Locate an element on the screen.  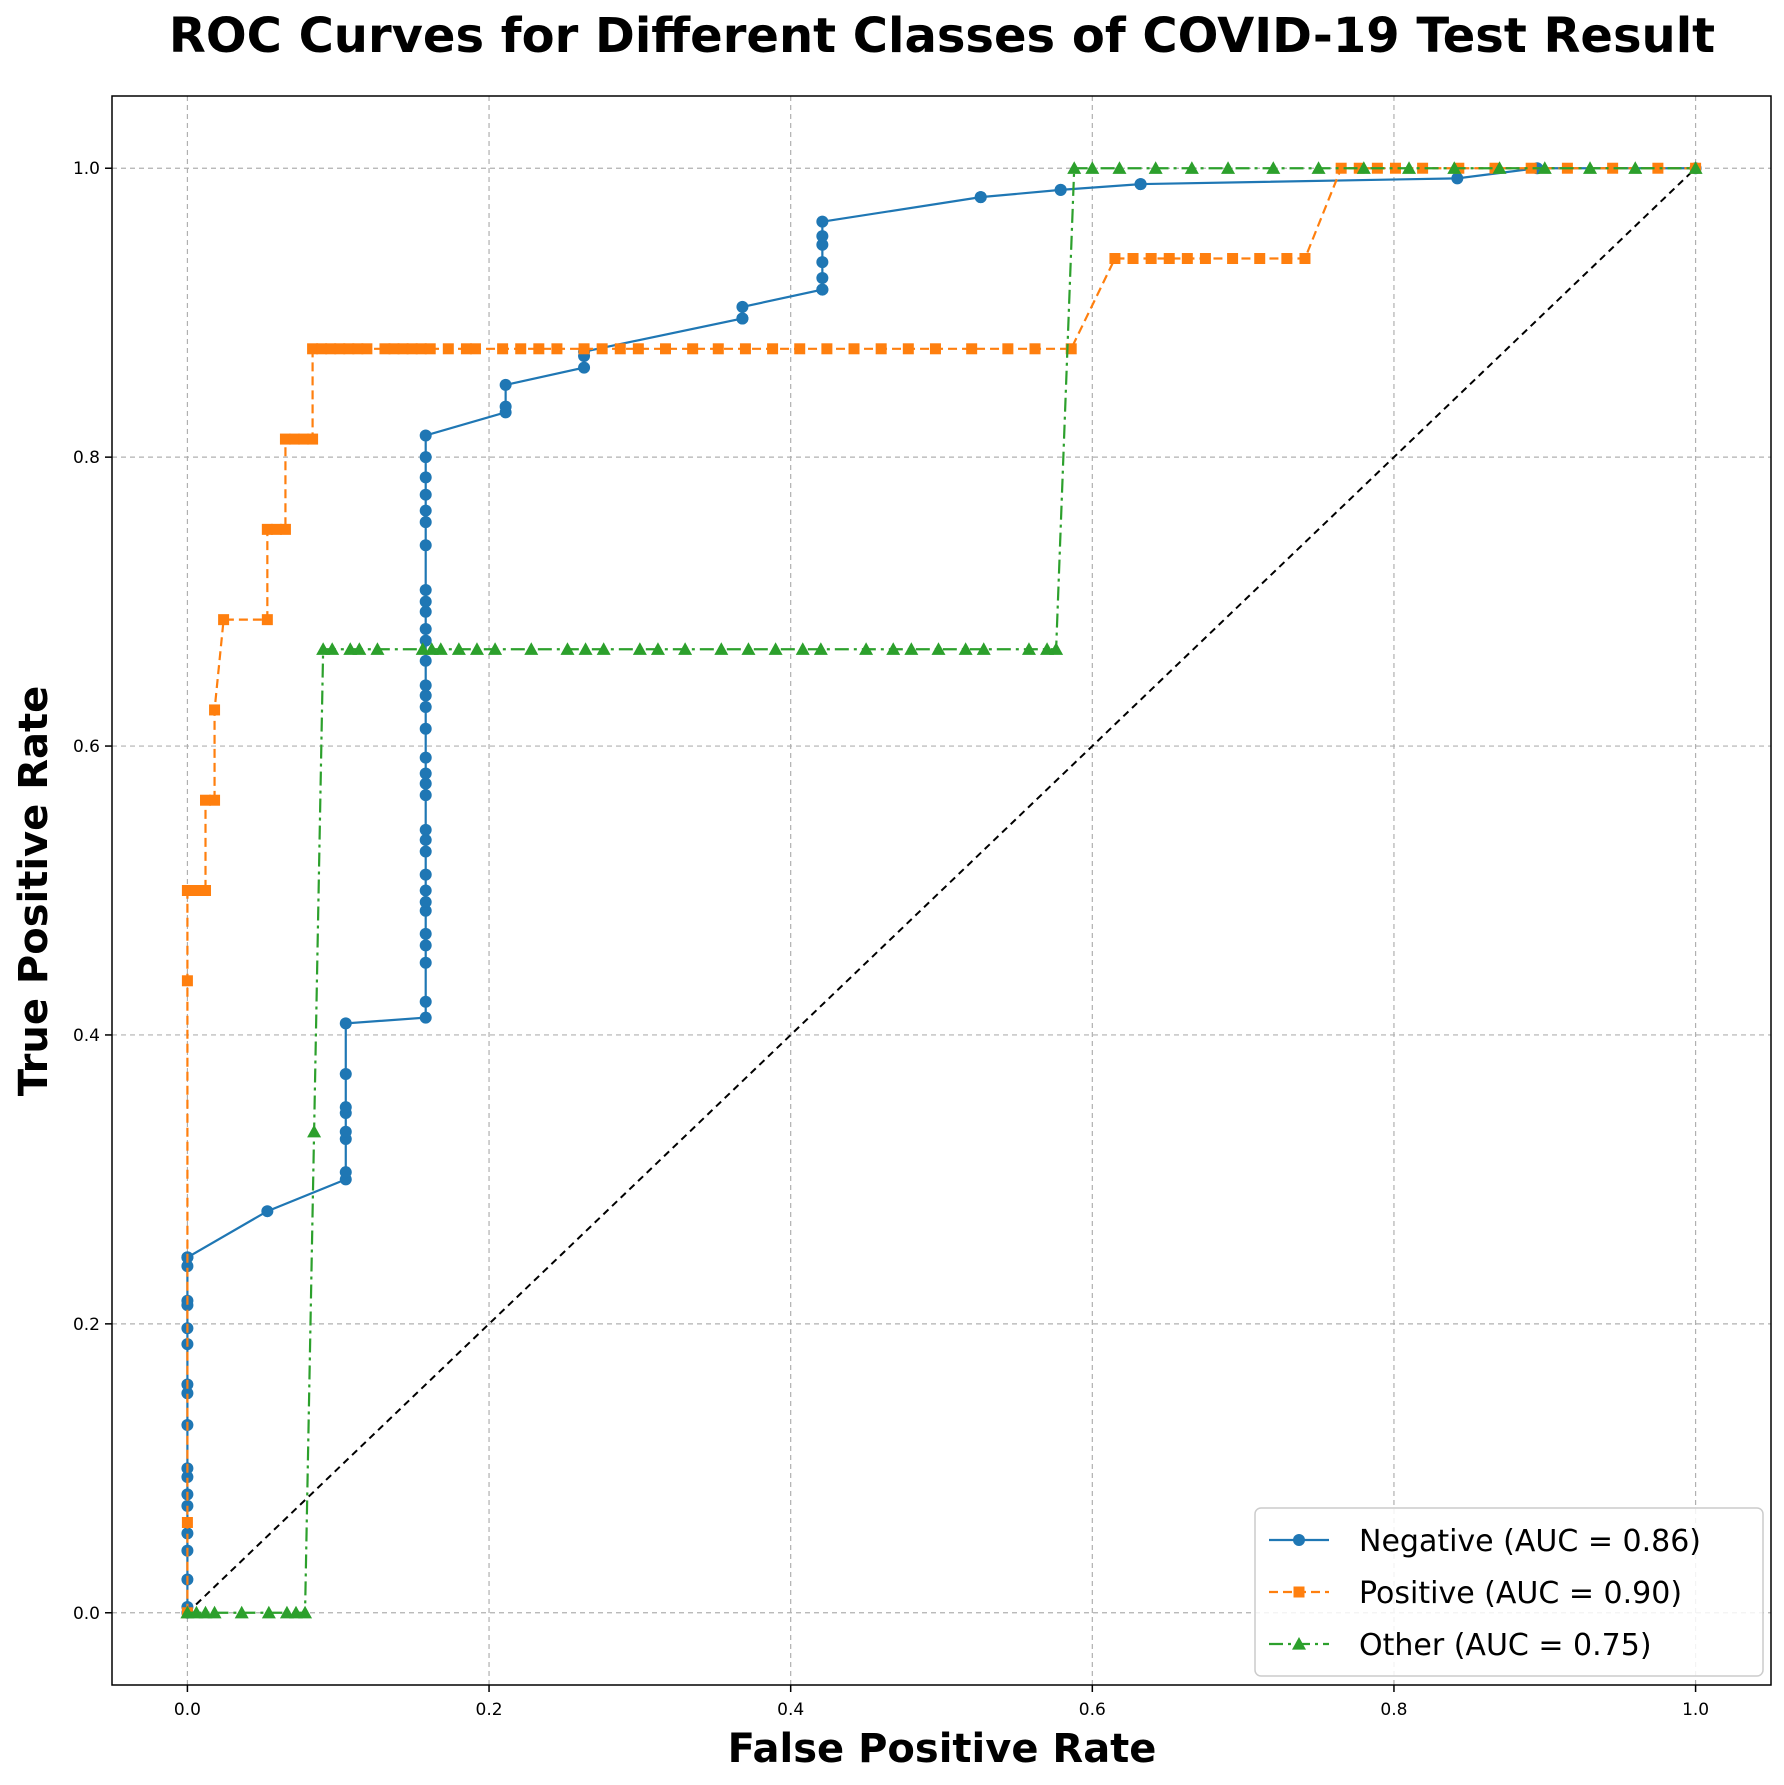
legend-label: Positive (AUC = 0.90) is located at coordinates (1520, 1593).